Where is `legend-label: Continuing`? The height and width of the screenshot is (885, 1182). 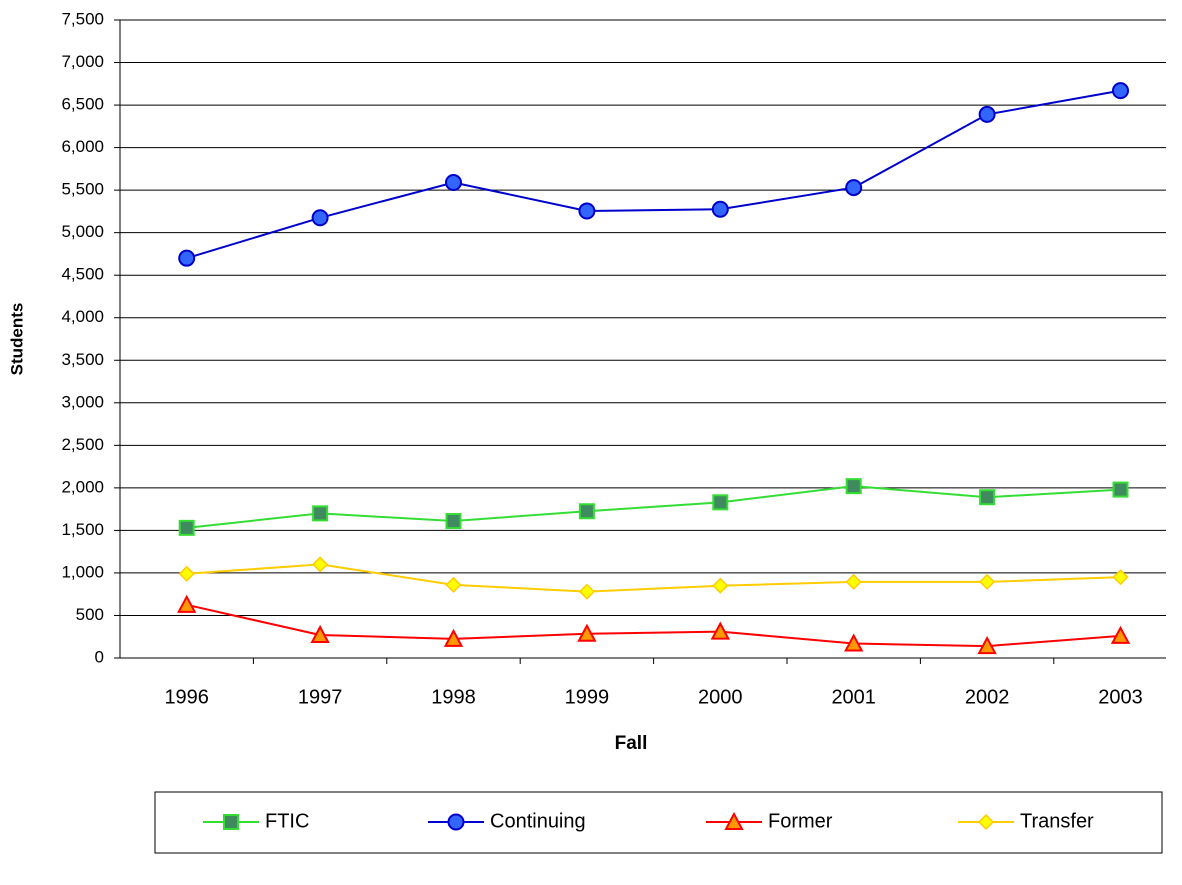
legend-label: Continuing is located at coordinates (538, 821).